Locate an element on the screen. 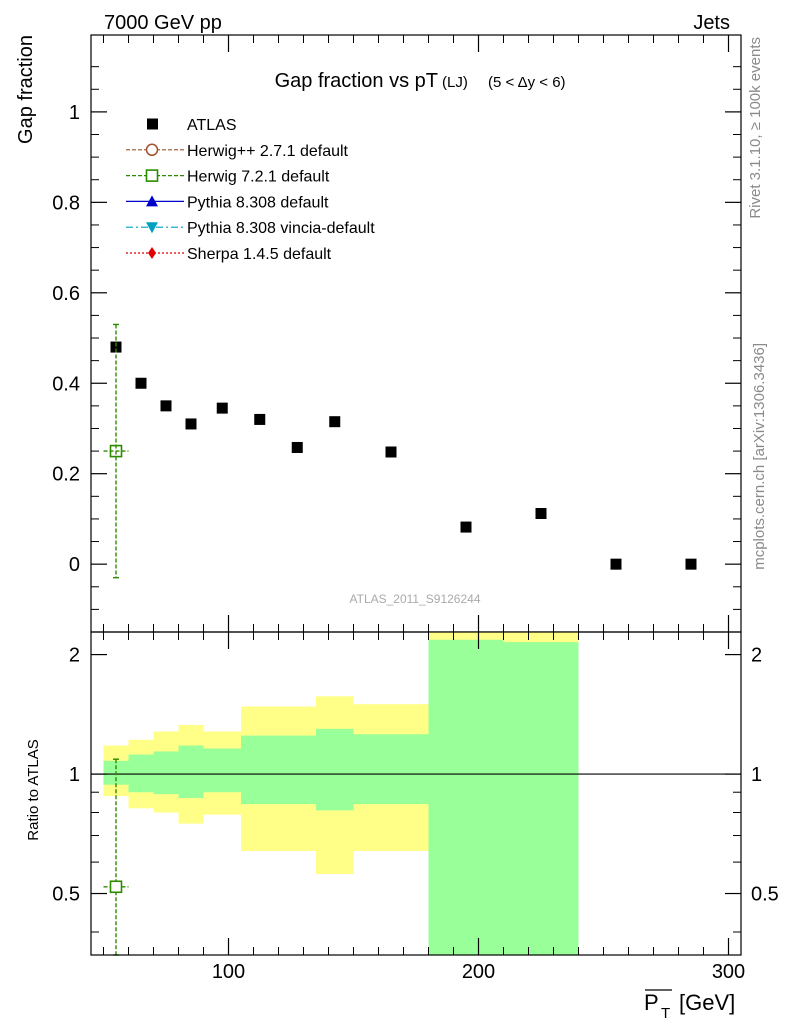 This screenshot has width=786, height=1024. ratio-ylabel: Ratio to ATLAS is located at coordinates (33, 789).